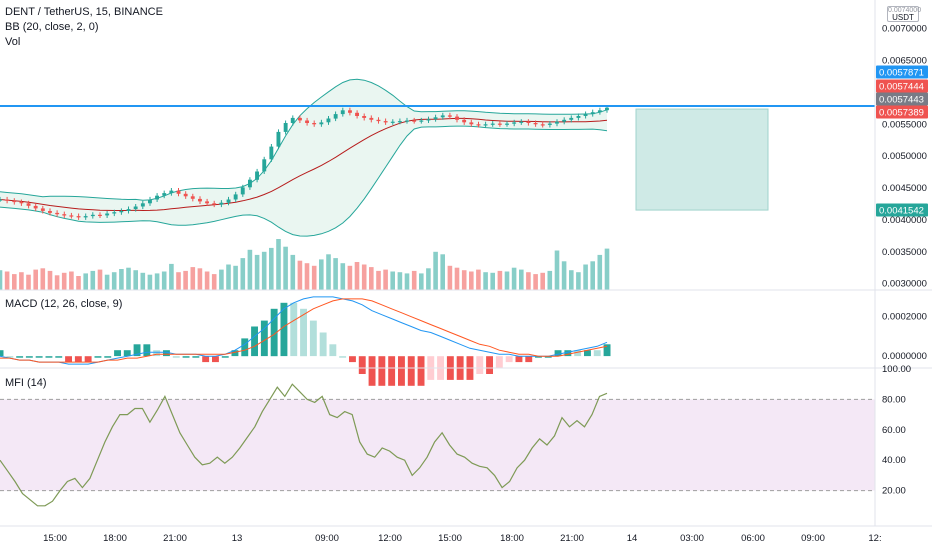 The image size is (932, 550). What do you see at coordinates (902, 72) in the screenshot?
I see `price-tag` at bounding box center [902, 72].